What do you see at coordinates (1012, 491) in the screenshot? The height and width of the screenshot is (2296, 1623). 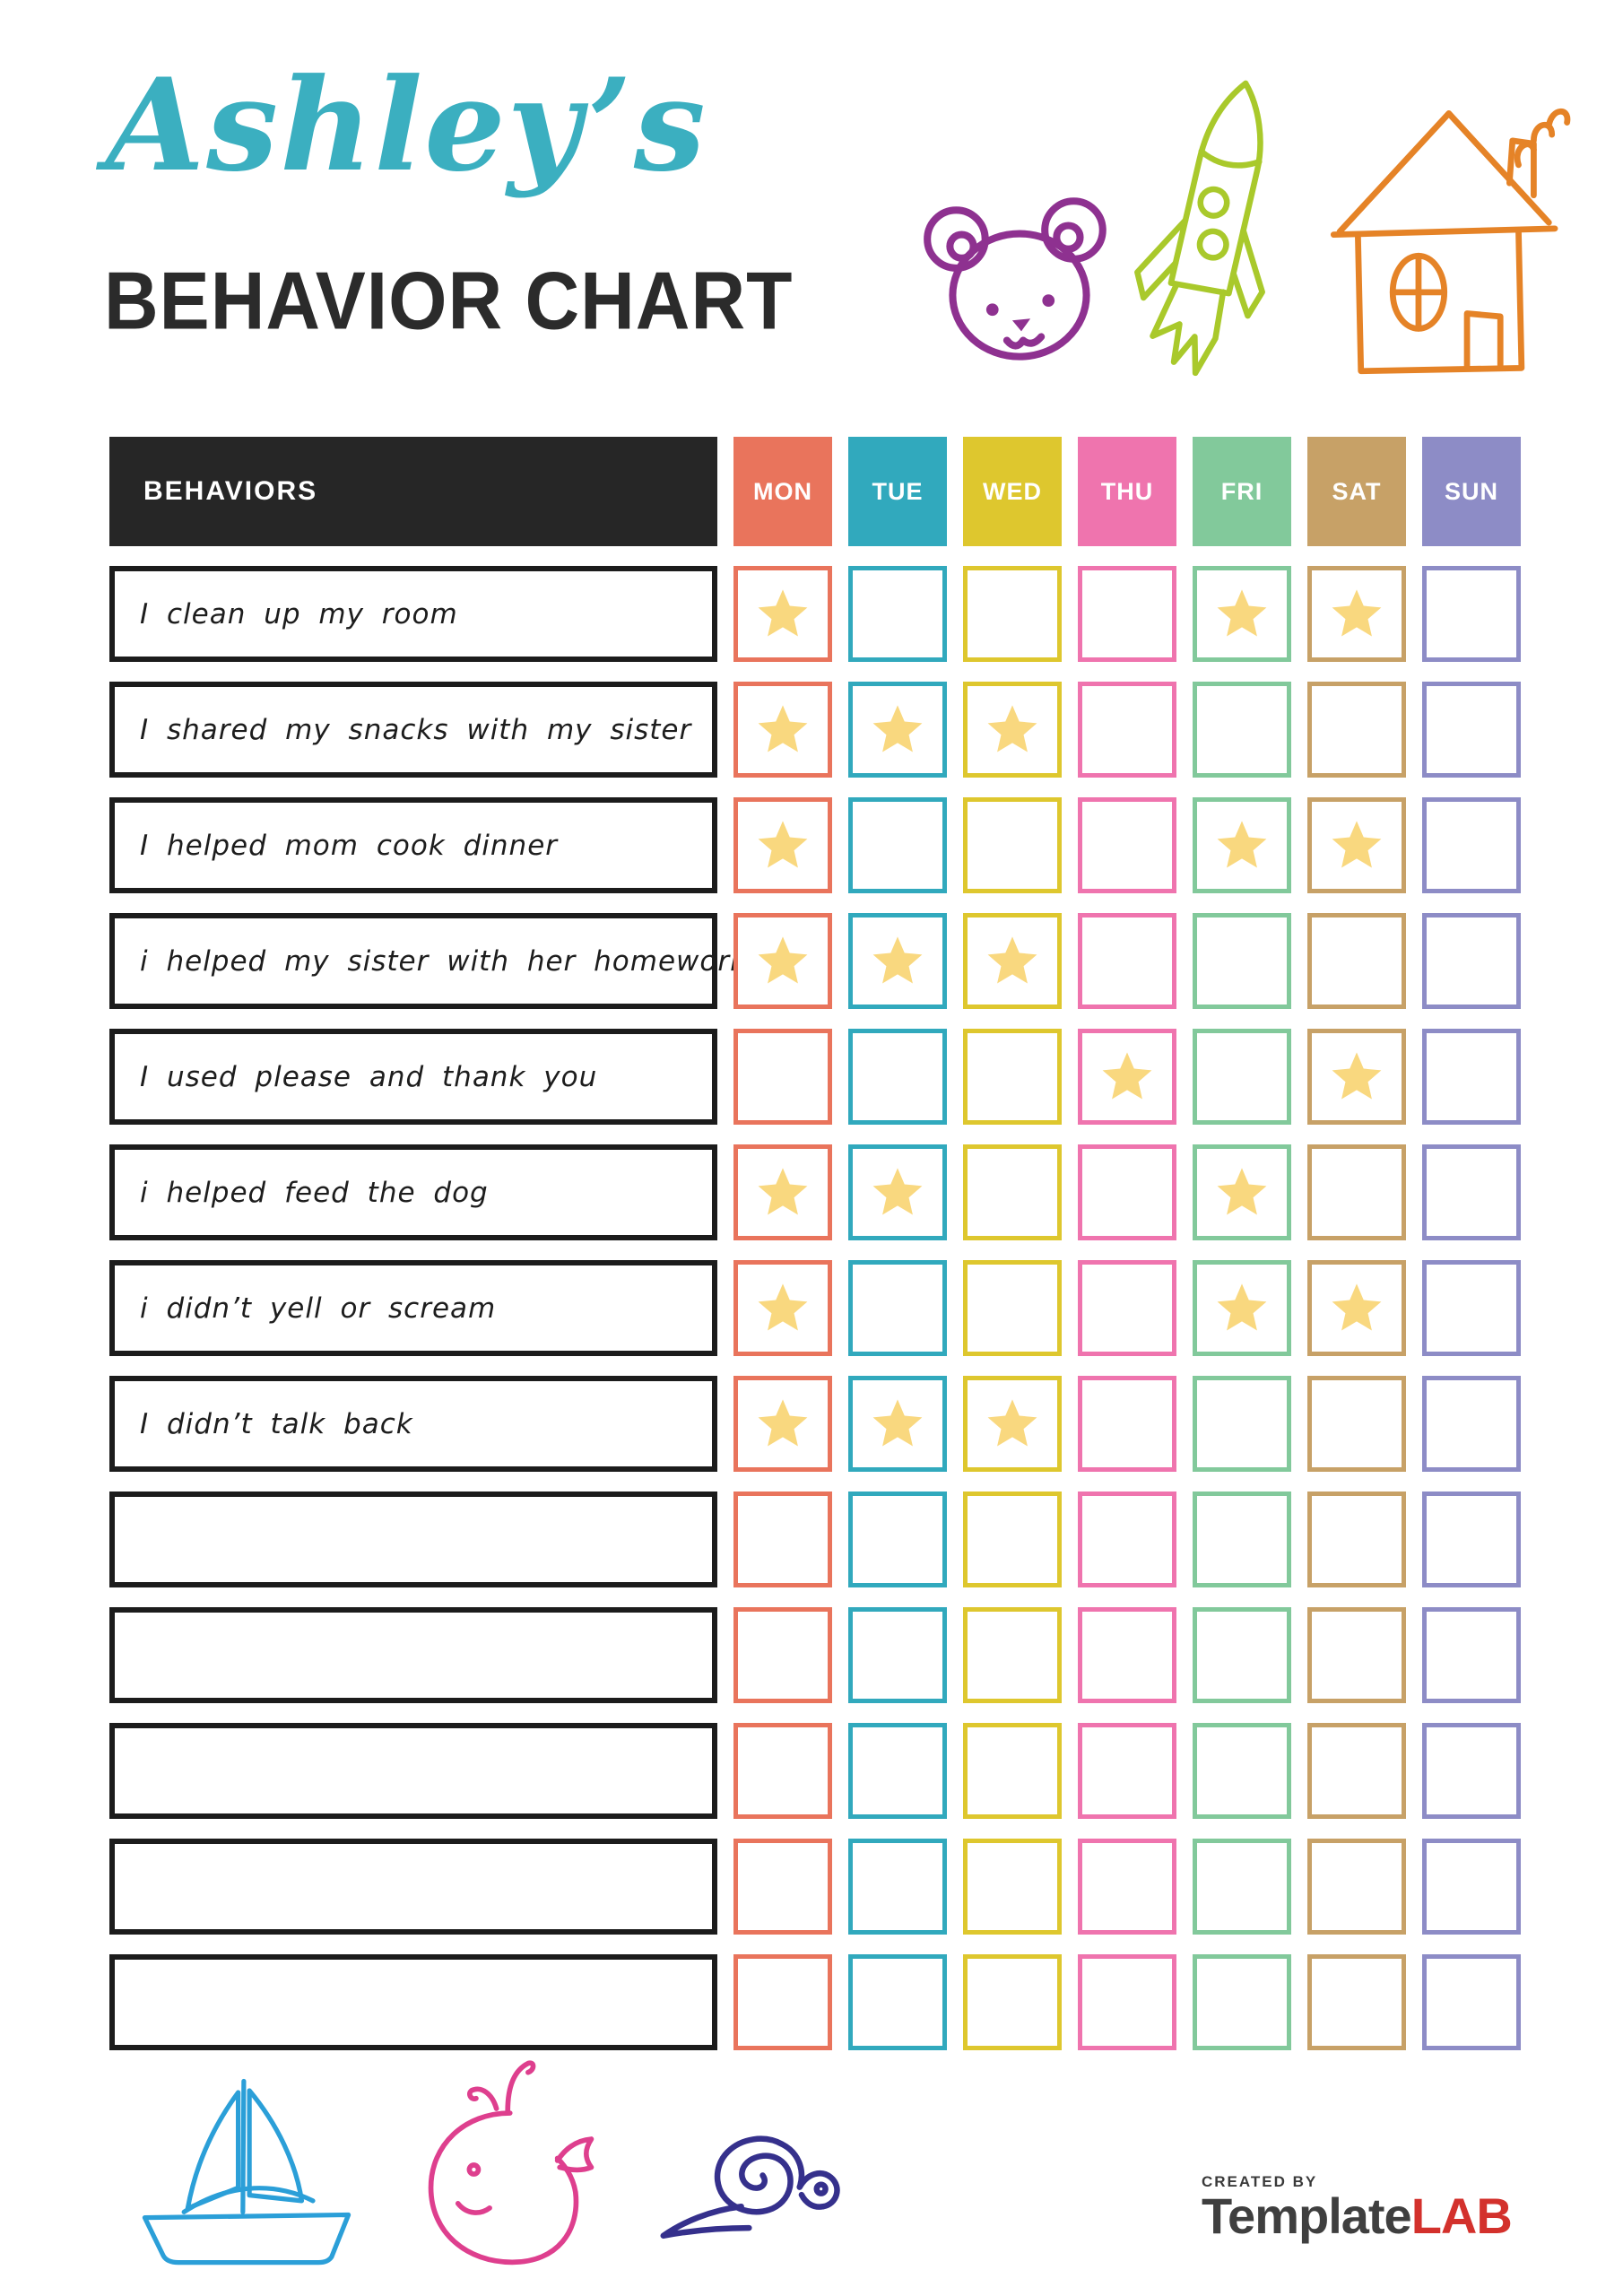 I see `day-header-wed: WED` at bounding box center [1012, 491].